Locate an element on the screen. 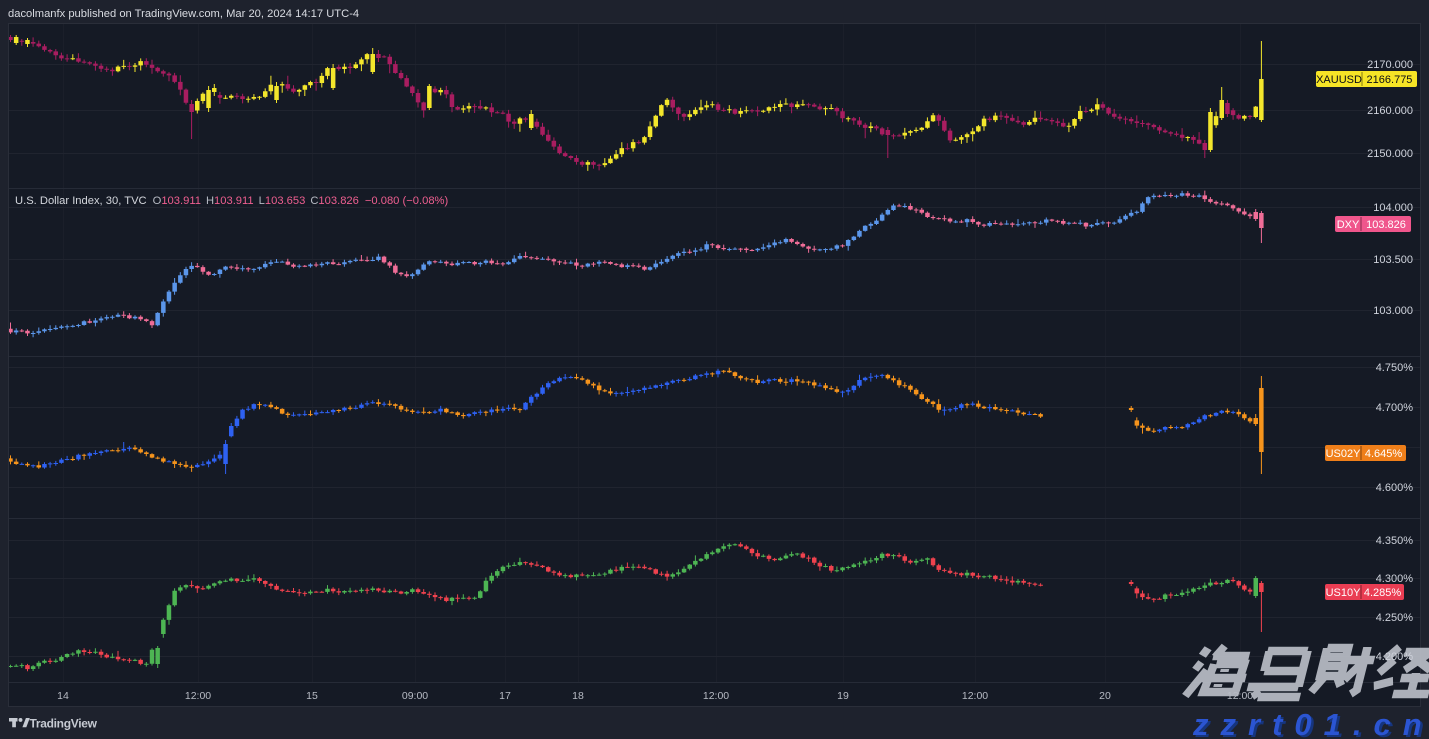 This screenshot has height=739, width=1429. svg-text: 2160.000 is located at coordinates (1390, 111).